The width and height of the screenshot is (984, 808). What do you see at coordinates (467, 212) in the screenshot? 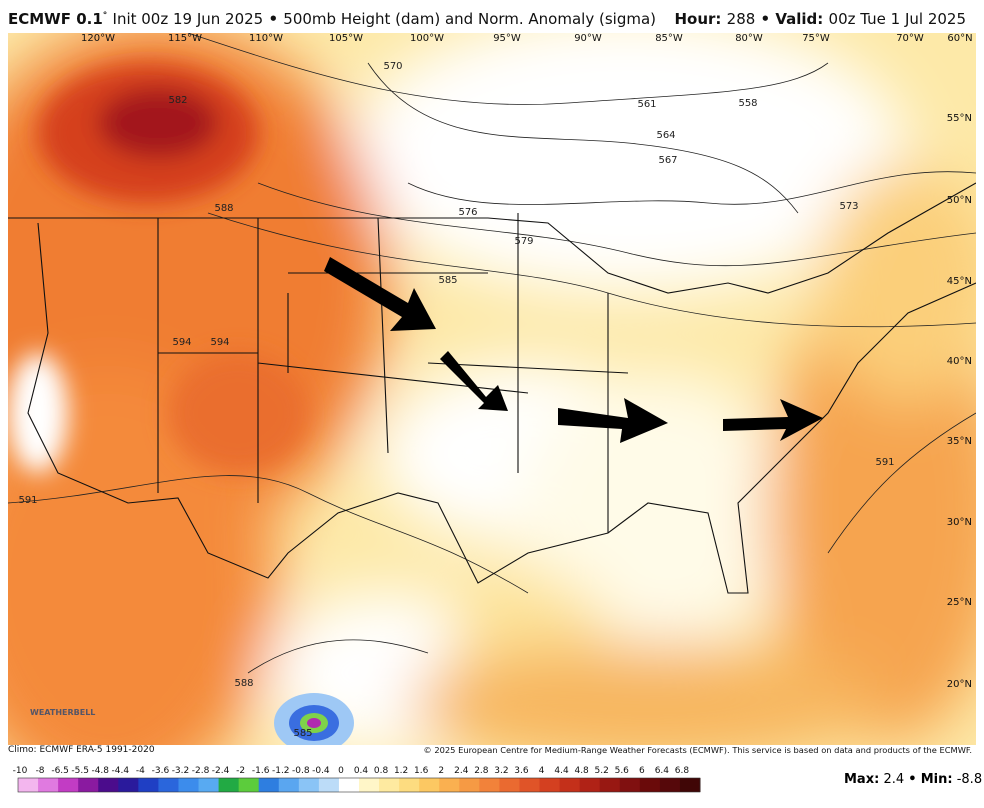
I see `contour-label: 576` at bounding box center [467, 212].